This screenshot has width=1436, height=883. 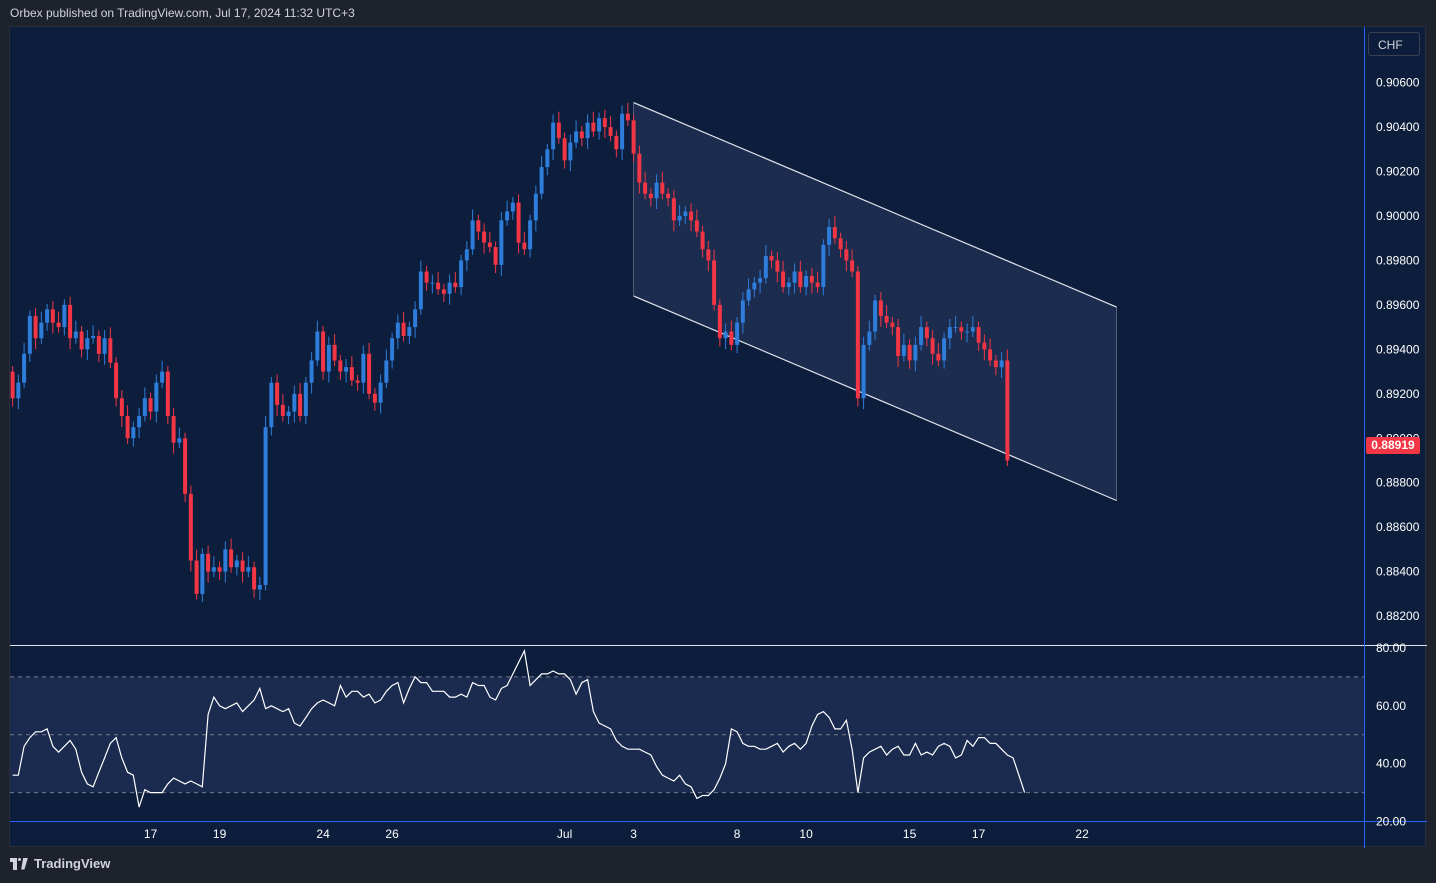 What do you see at coordinates (1398, 483) in the screenshot?
I see `price-tick-label: 0.88800` at bounding box center [1398, 483].